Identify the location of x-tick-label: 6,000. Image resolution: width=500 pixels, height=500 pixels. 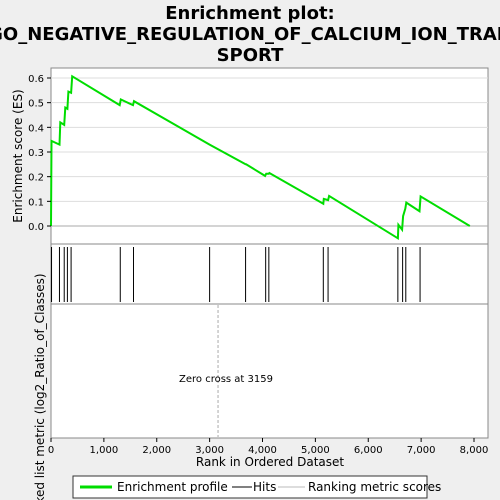
(368, 450).